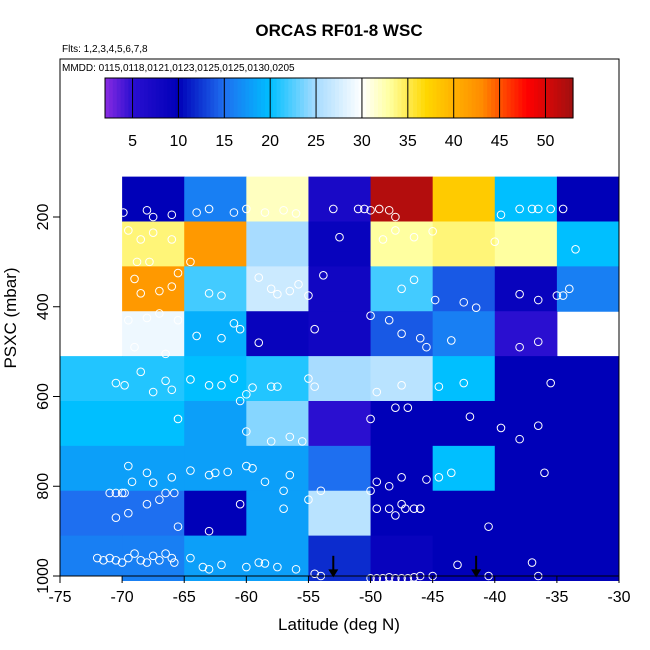  Describe the element at coordinates (59, 597) in the screenshot. I see `x-tick-label: -75` at that location.